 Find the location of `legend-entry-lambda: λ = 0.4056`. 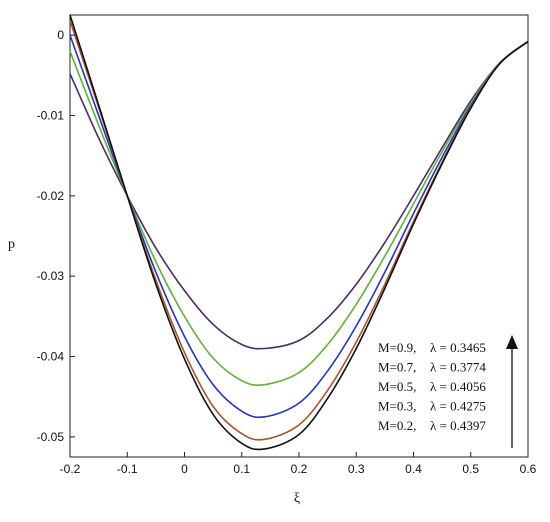

legend-entry-lambda: λ = 0.4056 is located at coordinates (458, 386).